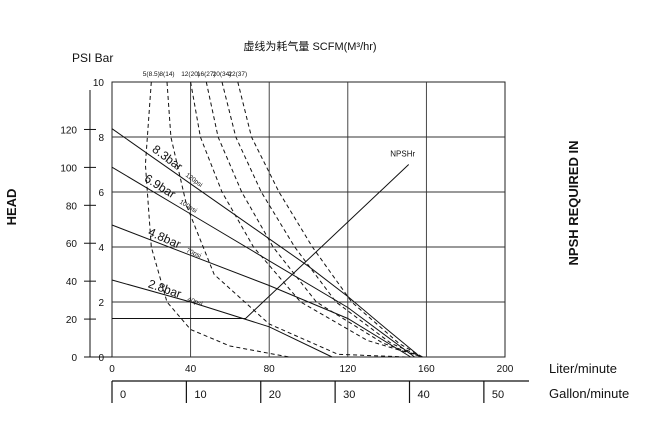 The height and width of the screenshot is (440, 650). I want to click on psi-tick-label: 80, so click(72, 206).